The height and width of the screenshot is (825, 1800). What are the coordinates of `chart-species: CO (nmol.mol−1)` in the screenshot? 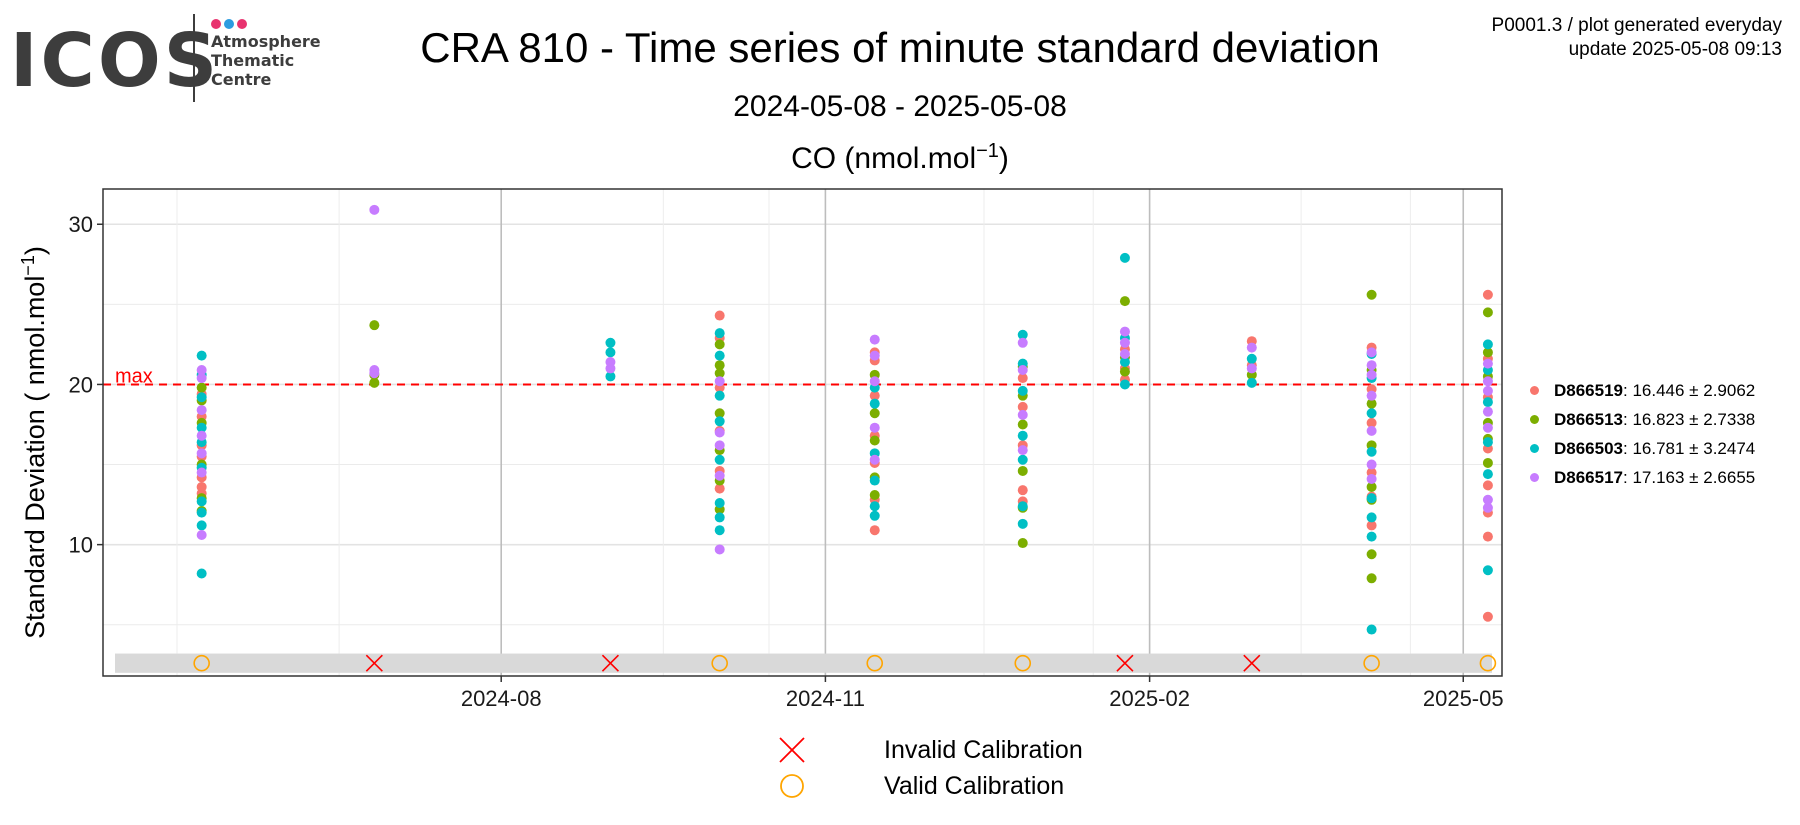 It's located at (900, 158).